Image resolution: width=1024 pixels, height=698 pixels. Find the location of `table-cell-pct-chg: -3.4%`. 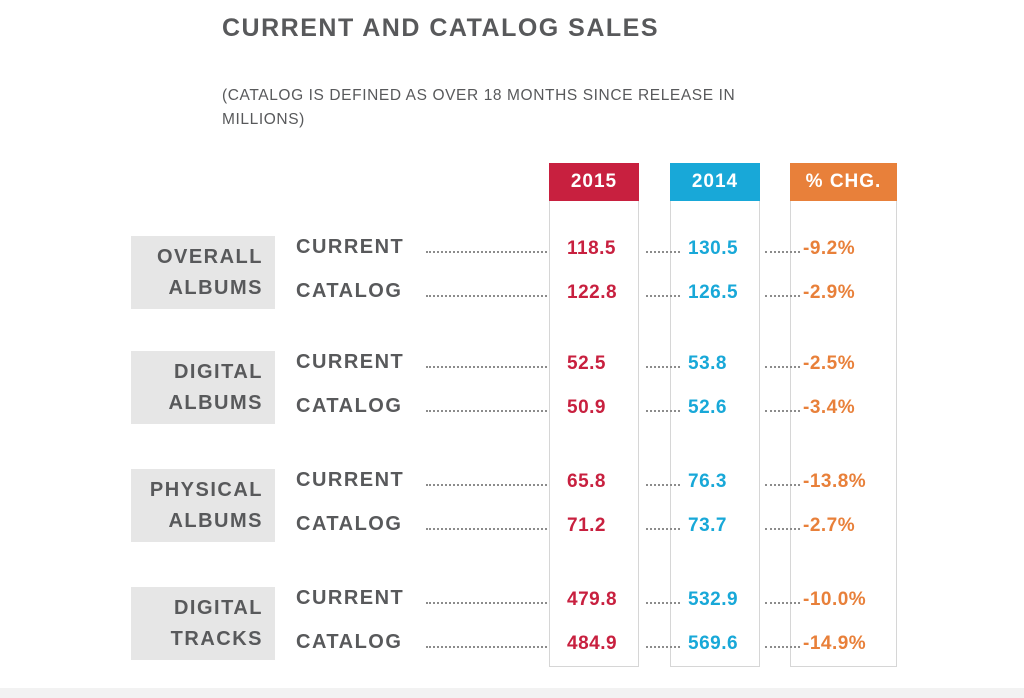

table-cell-pct-chg: -3.4% is located at coordinates (829, 407).